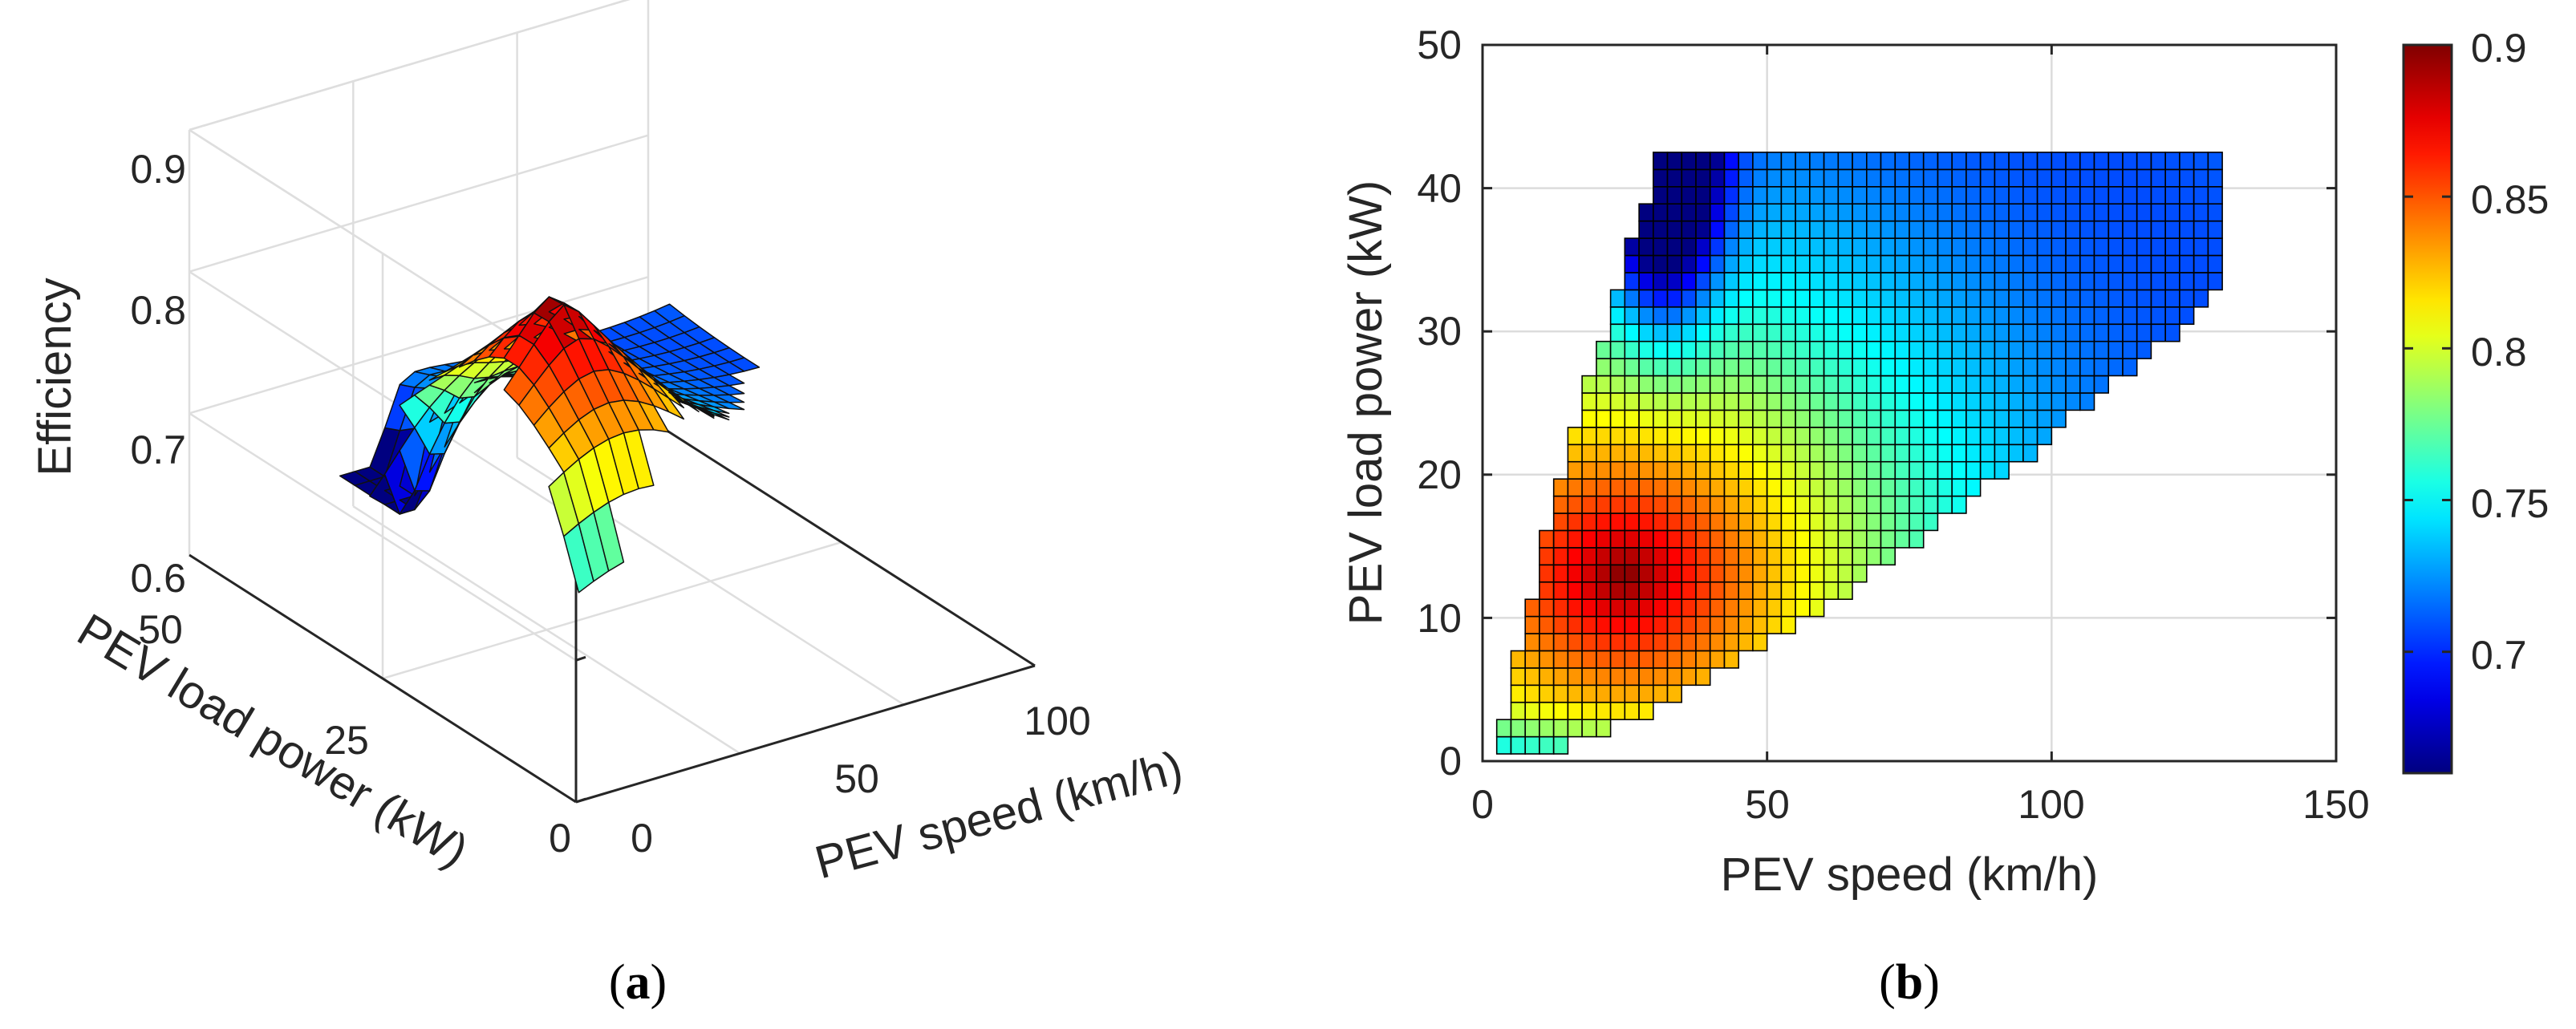 The width and height of the screenshot is (2576, 1029). What do you see at coordinates (1439, 44) in the screenshot?
I see `panel-b-y-tick-label: 50` at bounding box center [1439, 44].